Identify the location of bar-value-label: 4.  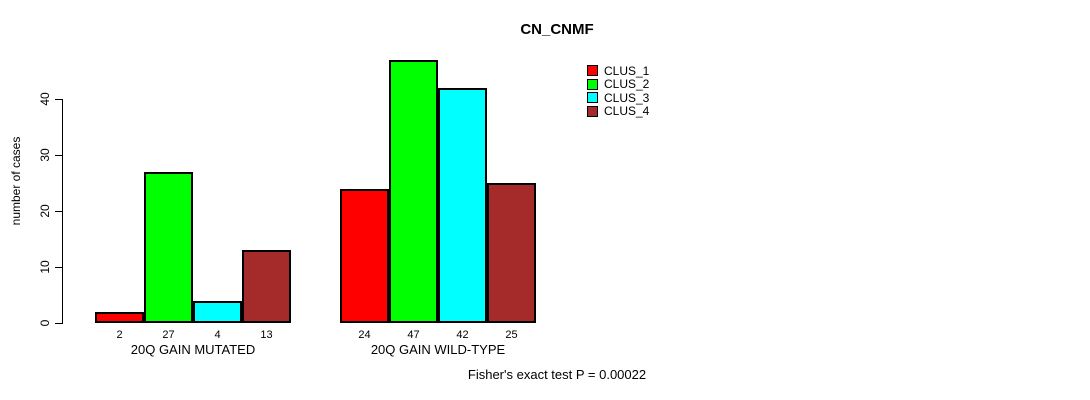
(217, 335).